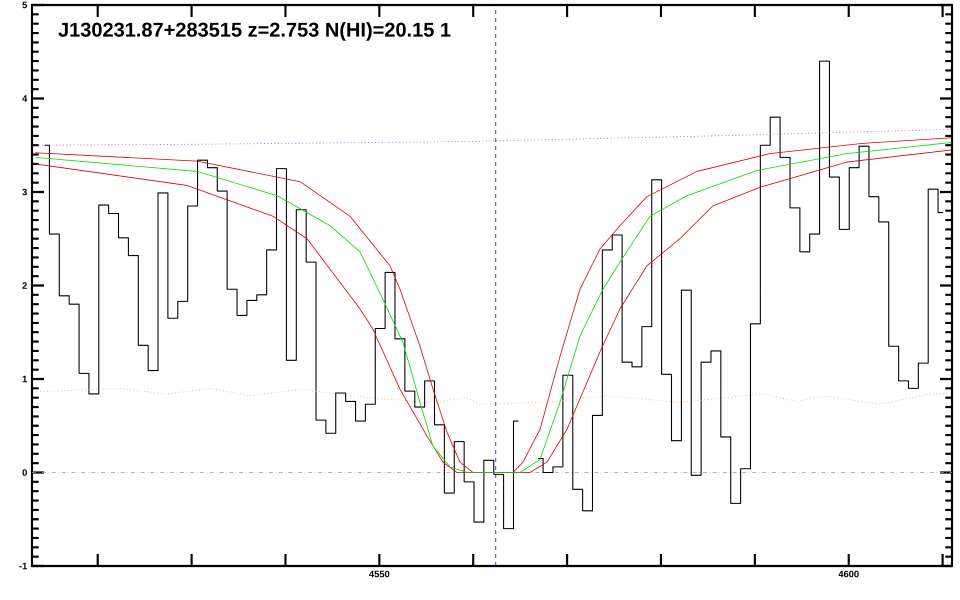  What do you see at coordinates (24, 472) in the screenshot?
I see `y-tick-label: 0` at bounding box center [24, 472].